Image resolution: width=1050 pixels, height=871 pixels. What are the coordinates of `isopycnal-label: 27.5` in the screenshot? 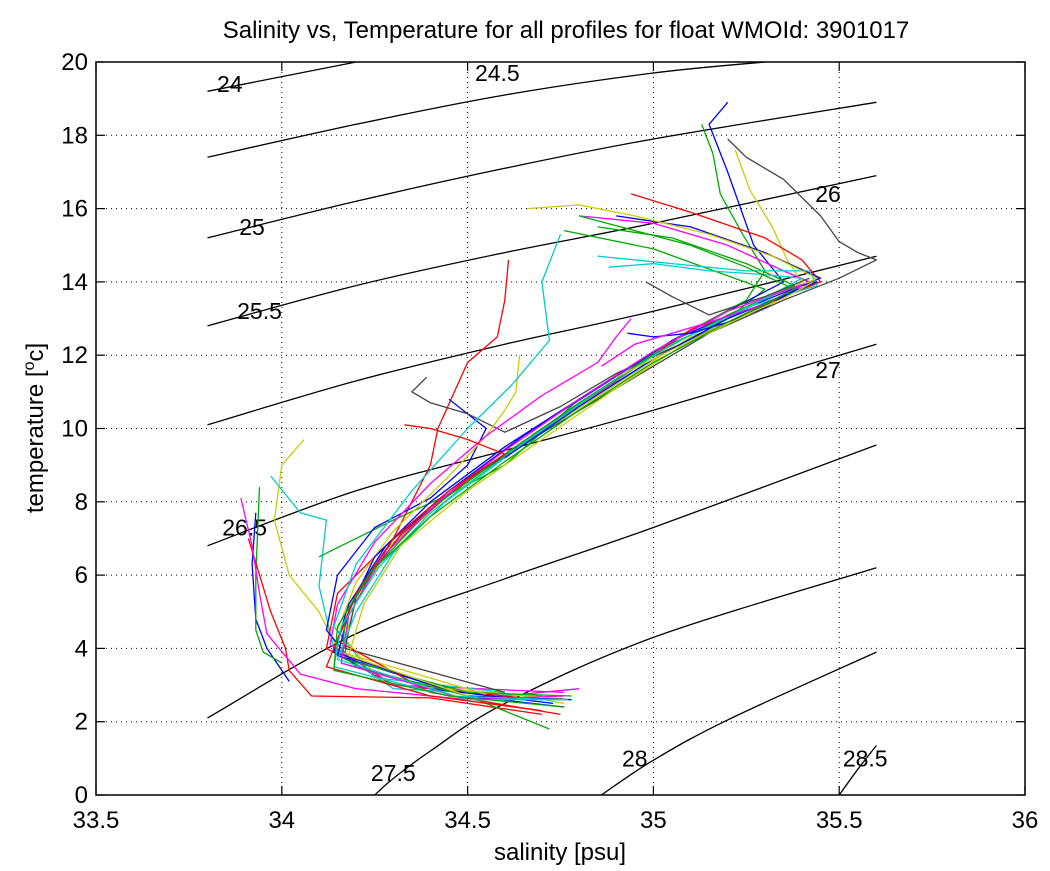 It's located at (393, 773).